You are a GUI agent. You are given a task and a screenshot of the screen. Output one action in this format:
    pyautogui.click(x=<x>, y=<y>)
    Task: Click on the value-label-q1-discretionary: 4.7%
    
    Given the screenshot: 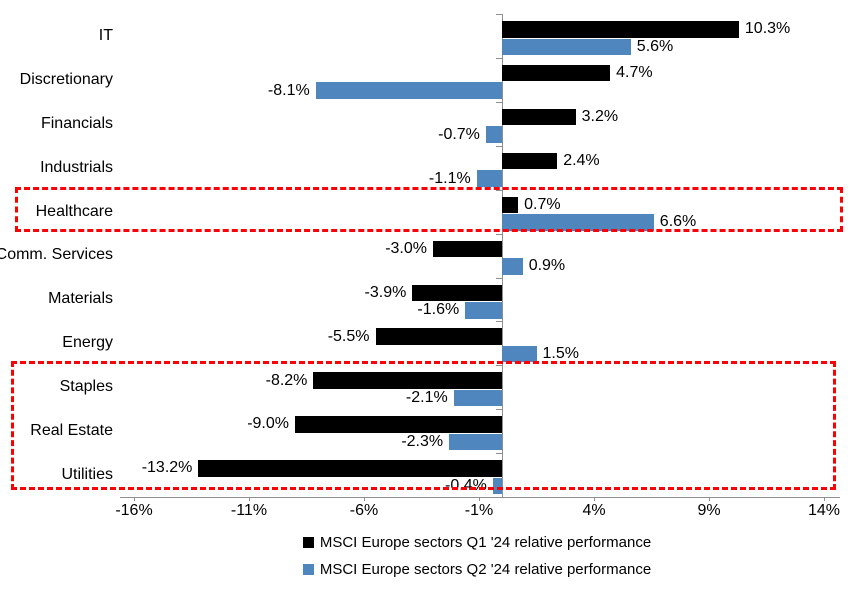 What is the action you would take?
    pyautogui.click(x=634, y=73)
    